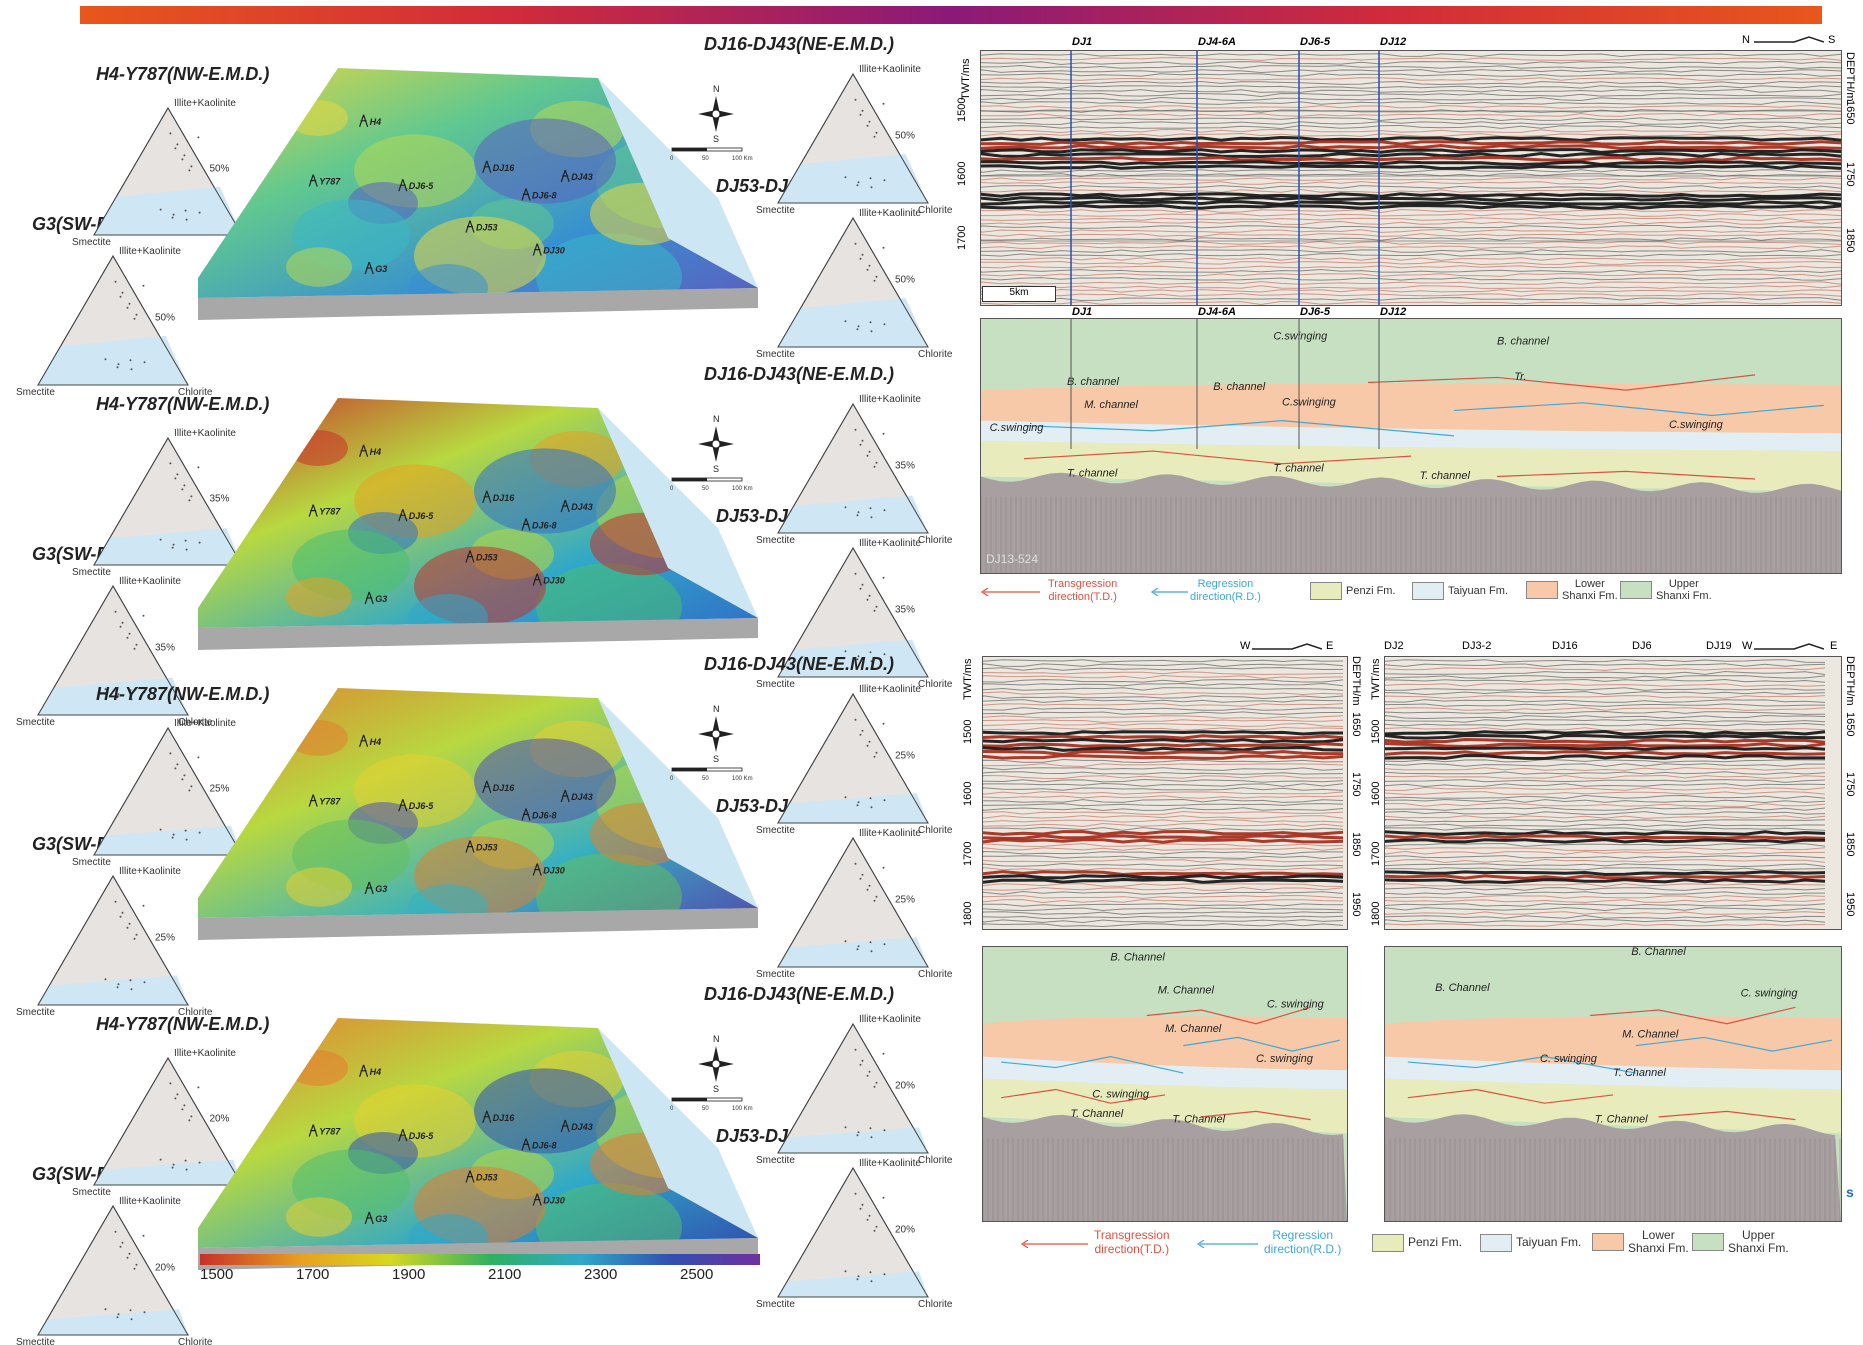  What do you see at coordinates (1549, 1242) in the screenshot?
I see `taiyuan-label: Taiyuan Fm.` at bounding box center [1549, 1242].